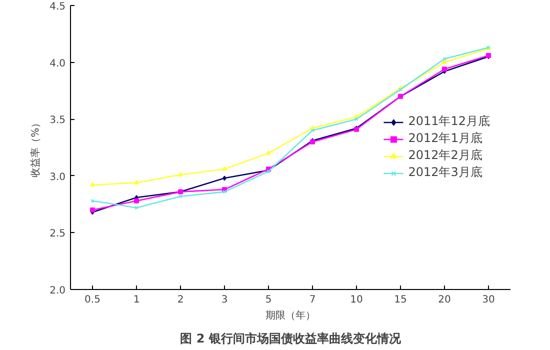  I want to click on x-tick-label: 5, so click(268, 300).